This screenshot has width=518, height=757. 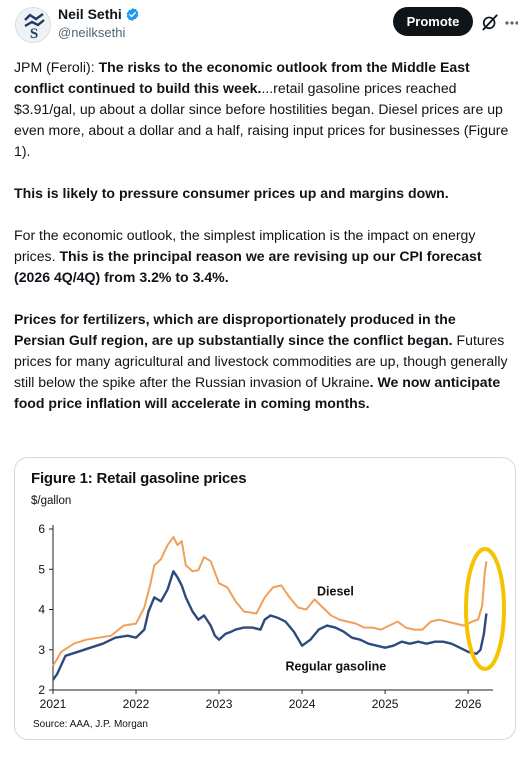 What do you see at coordinates (90, 724) in the screenshot?
I see `chart-source: Source: AAA, J.P. Morgan` at bounding box center [90, 724].